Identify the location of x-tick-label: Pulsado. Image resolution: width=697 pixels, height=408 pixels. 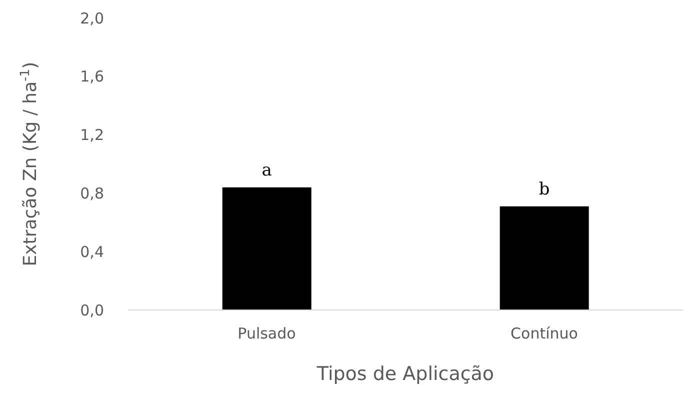
(267, 333).